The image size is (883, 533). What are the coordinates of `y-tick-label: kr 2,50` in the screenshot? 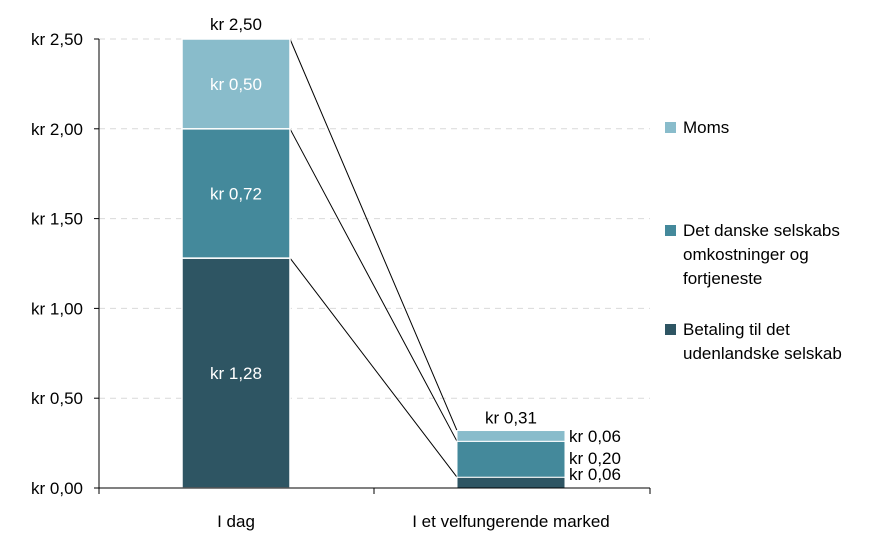 It's located at (57, 39).